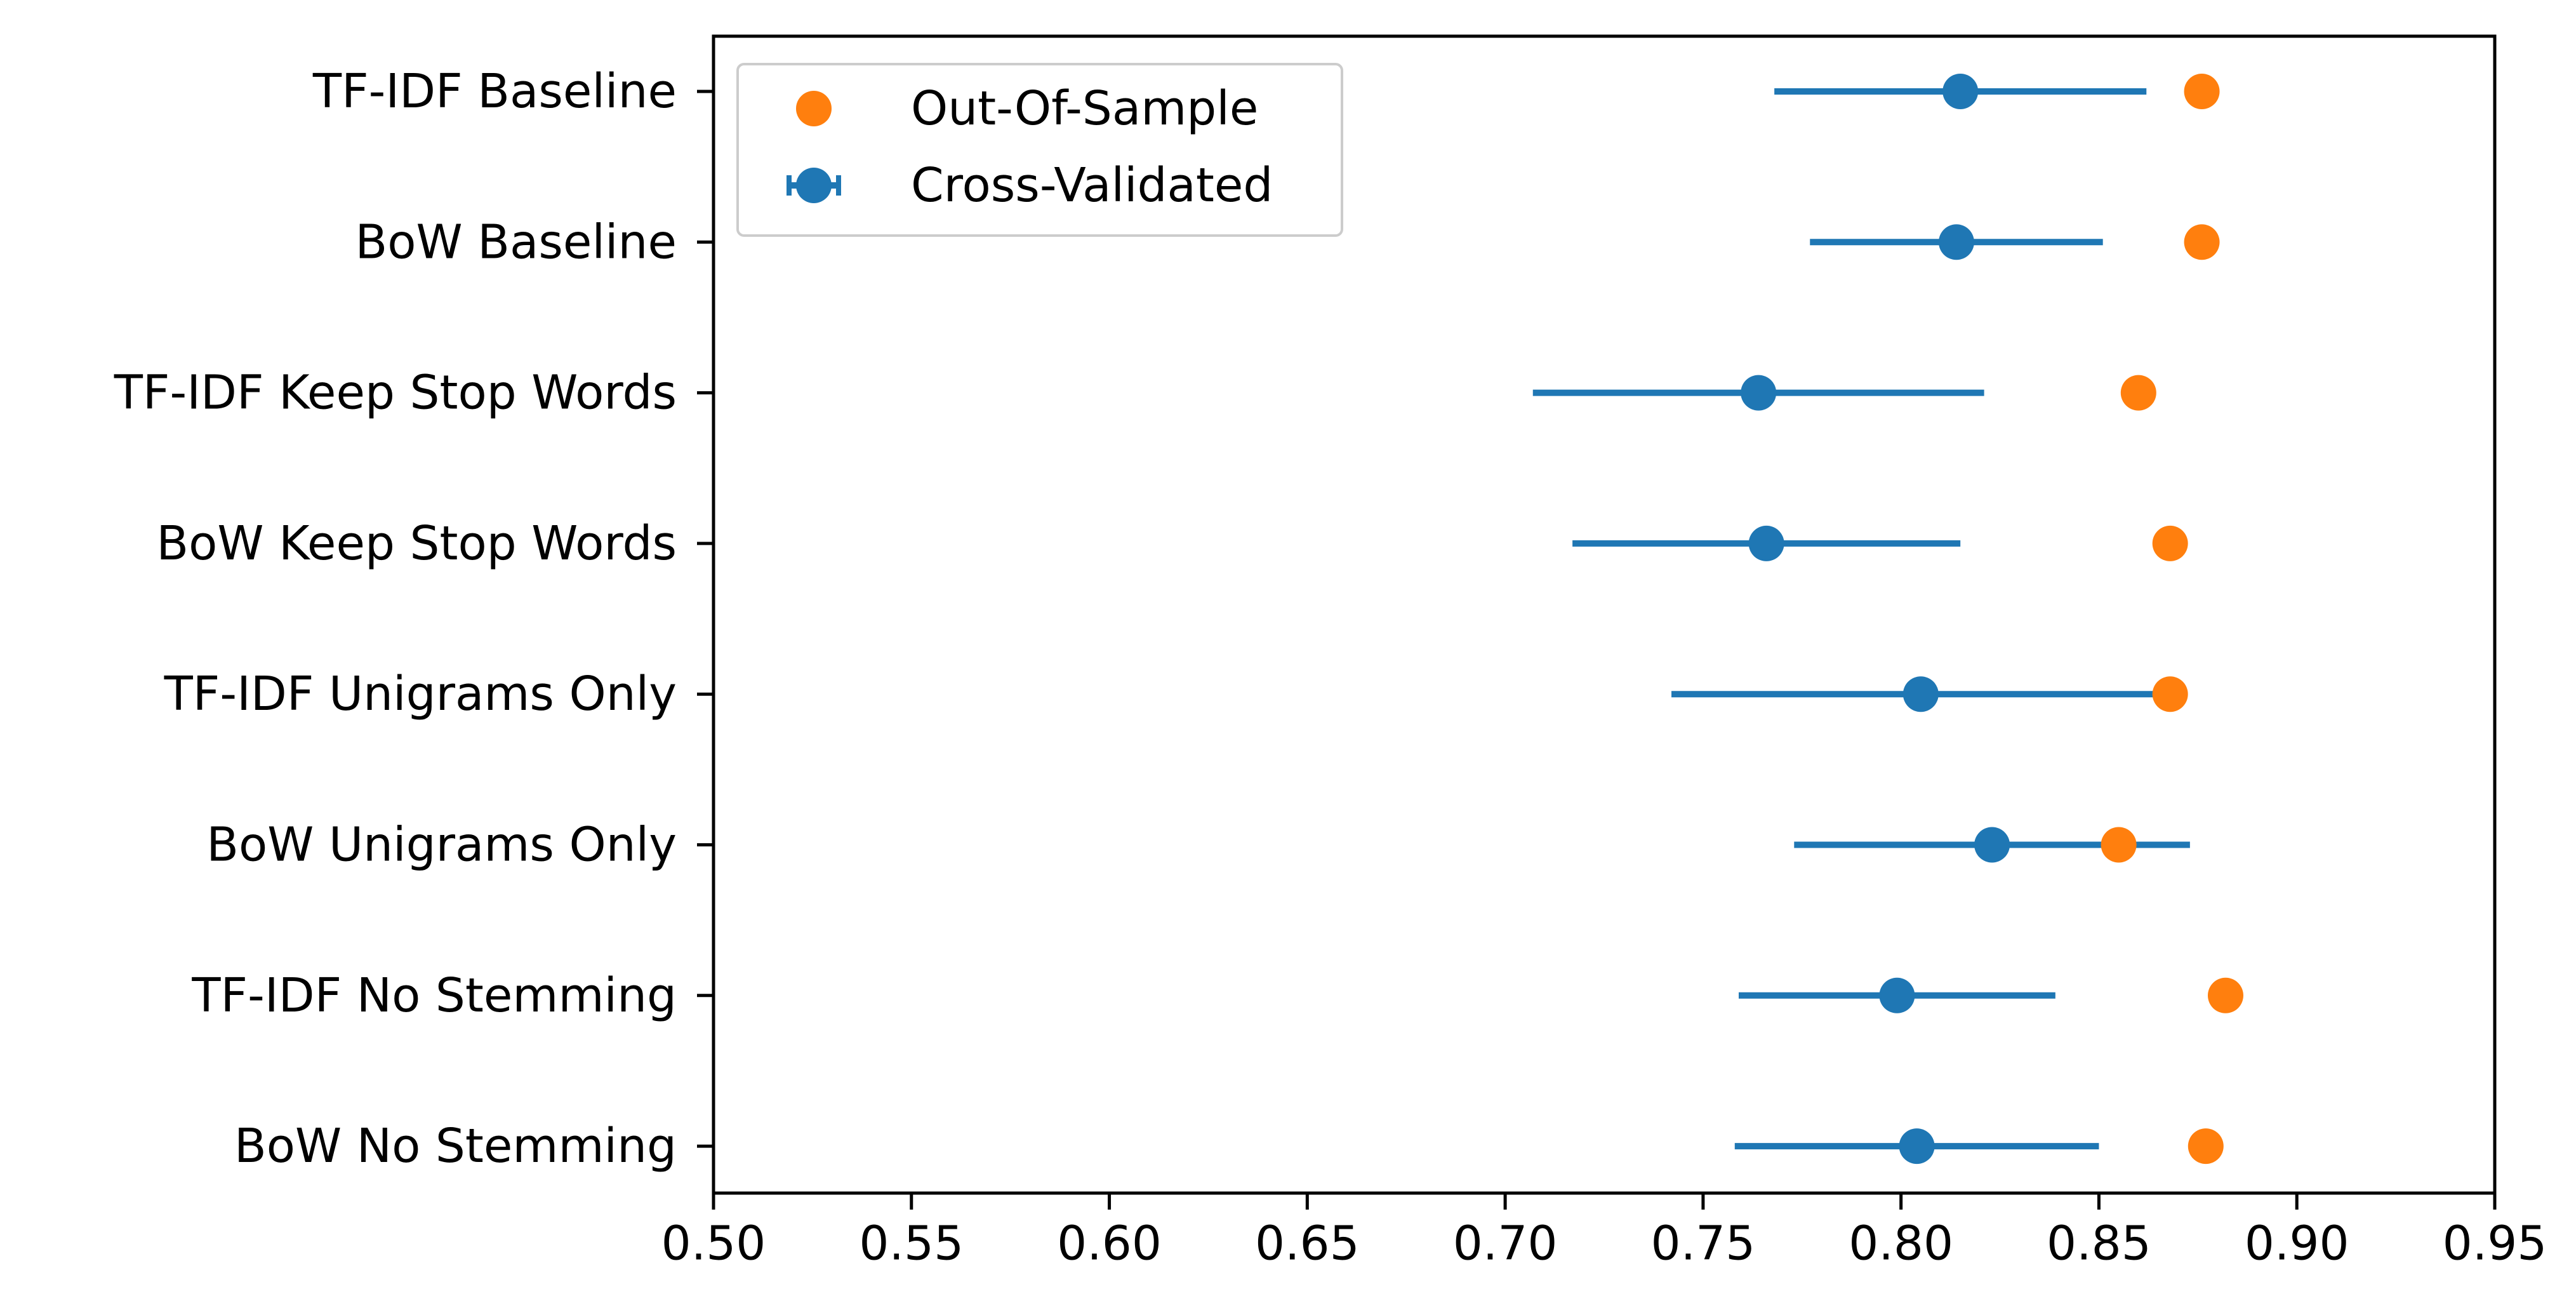  I want to click on point-out-of-sample-tf-idf-no-stemming, so click(2225, 995).